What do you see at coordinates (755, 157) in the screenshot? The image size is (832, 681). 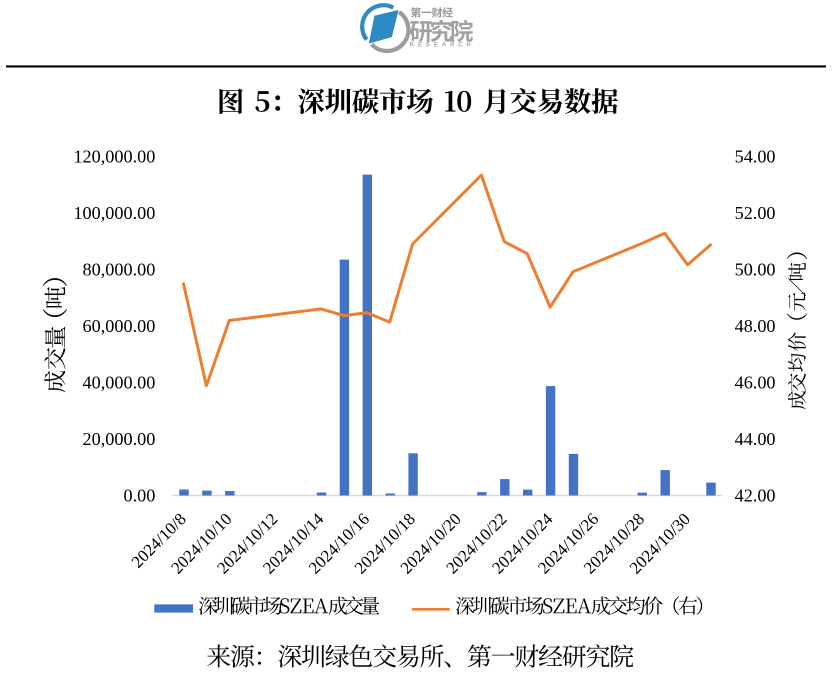 I see `svg-text: 54.00` at bounding box center [755, 157].